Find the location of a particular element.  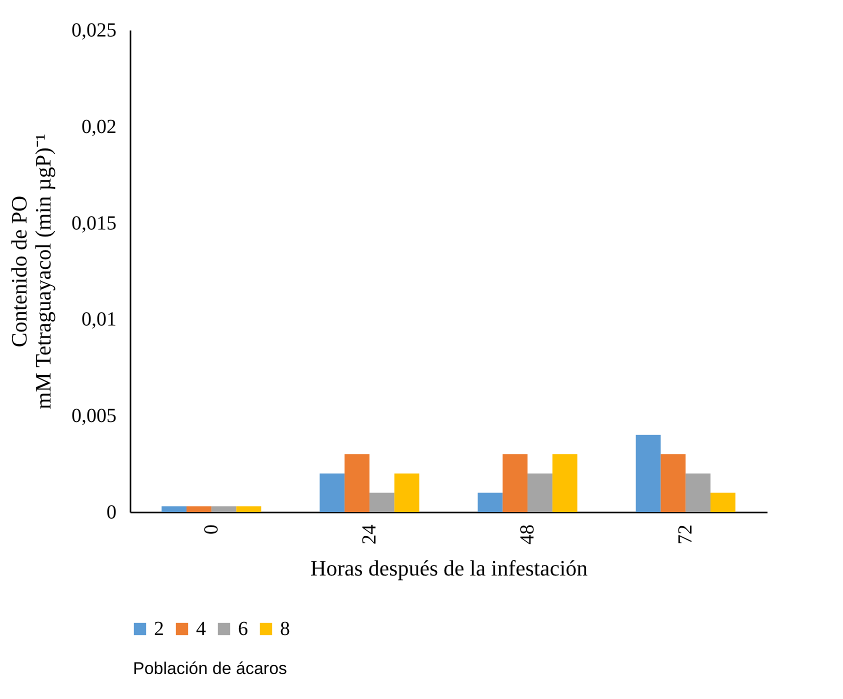

y-tick-label: 0,015 is located at coordinates (94, 223).